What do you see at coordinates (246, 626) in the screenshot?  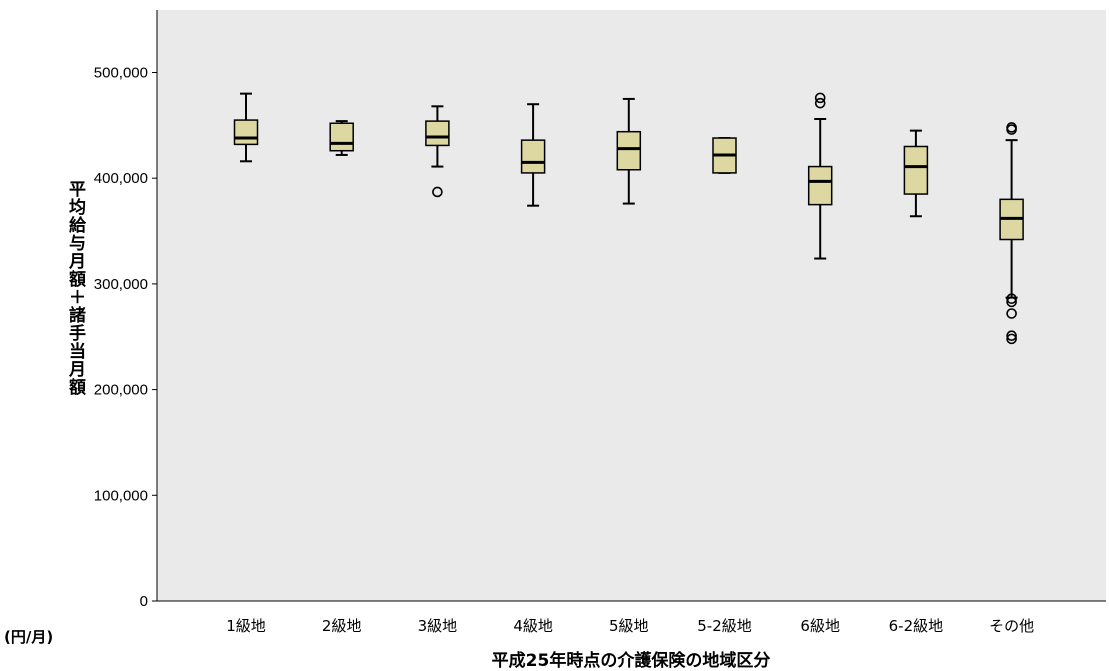 I see `x-tick-label: 1級地` at bounding box center [246, 626].